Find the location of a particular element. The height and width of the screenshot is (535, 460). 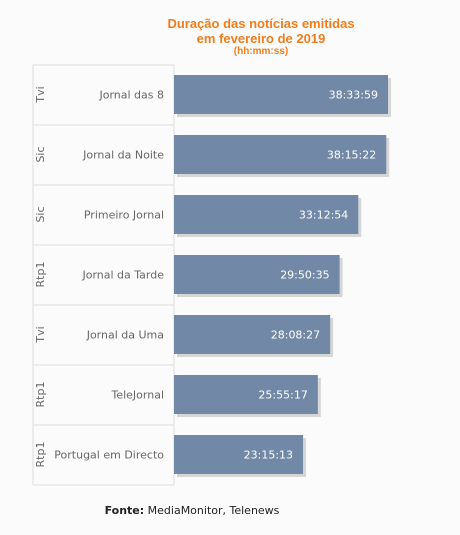

category-label: Jornal da Uma is located at coordinates (125, 335).